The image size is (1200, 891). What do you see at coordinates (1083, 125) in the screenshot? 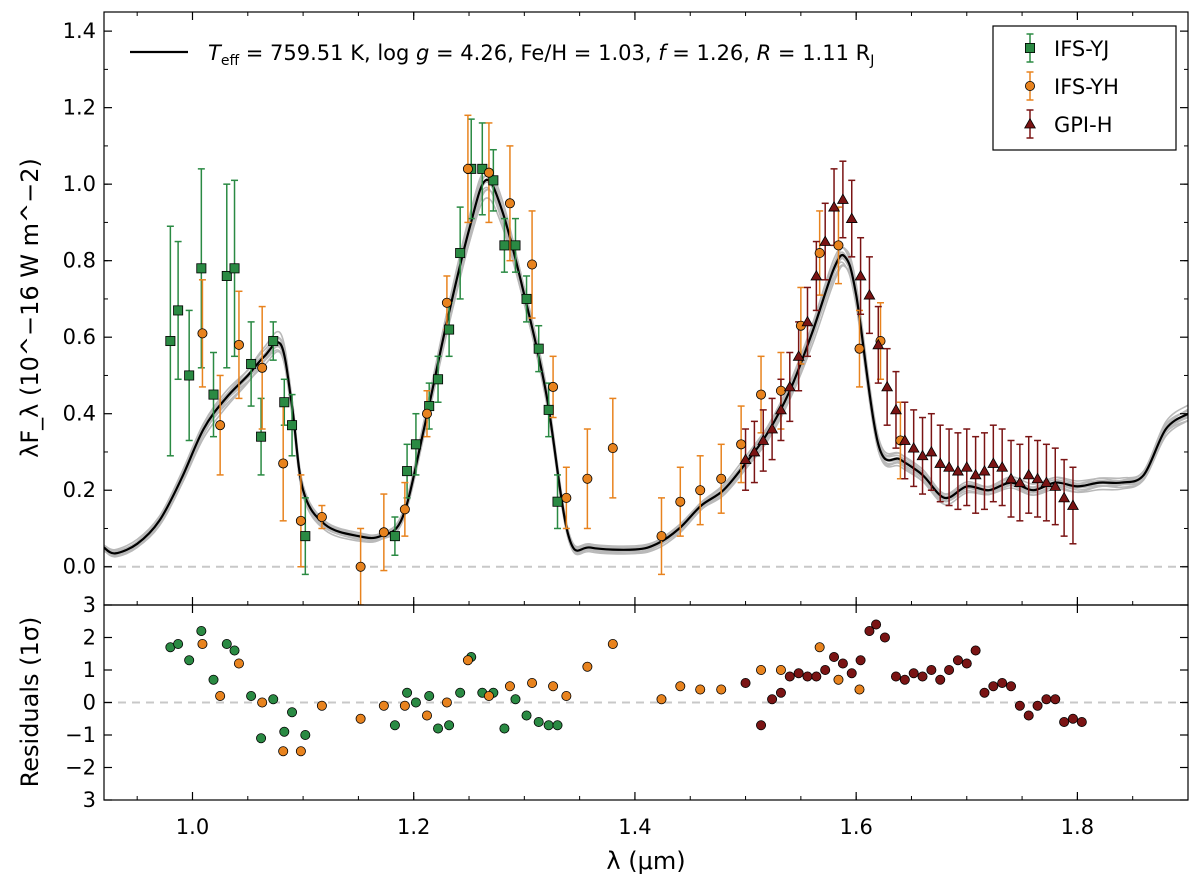
I see `legend-label: GPI-H` at bounding box center [1083, 125].